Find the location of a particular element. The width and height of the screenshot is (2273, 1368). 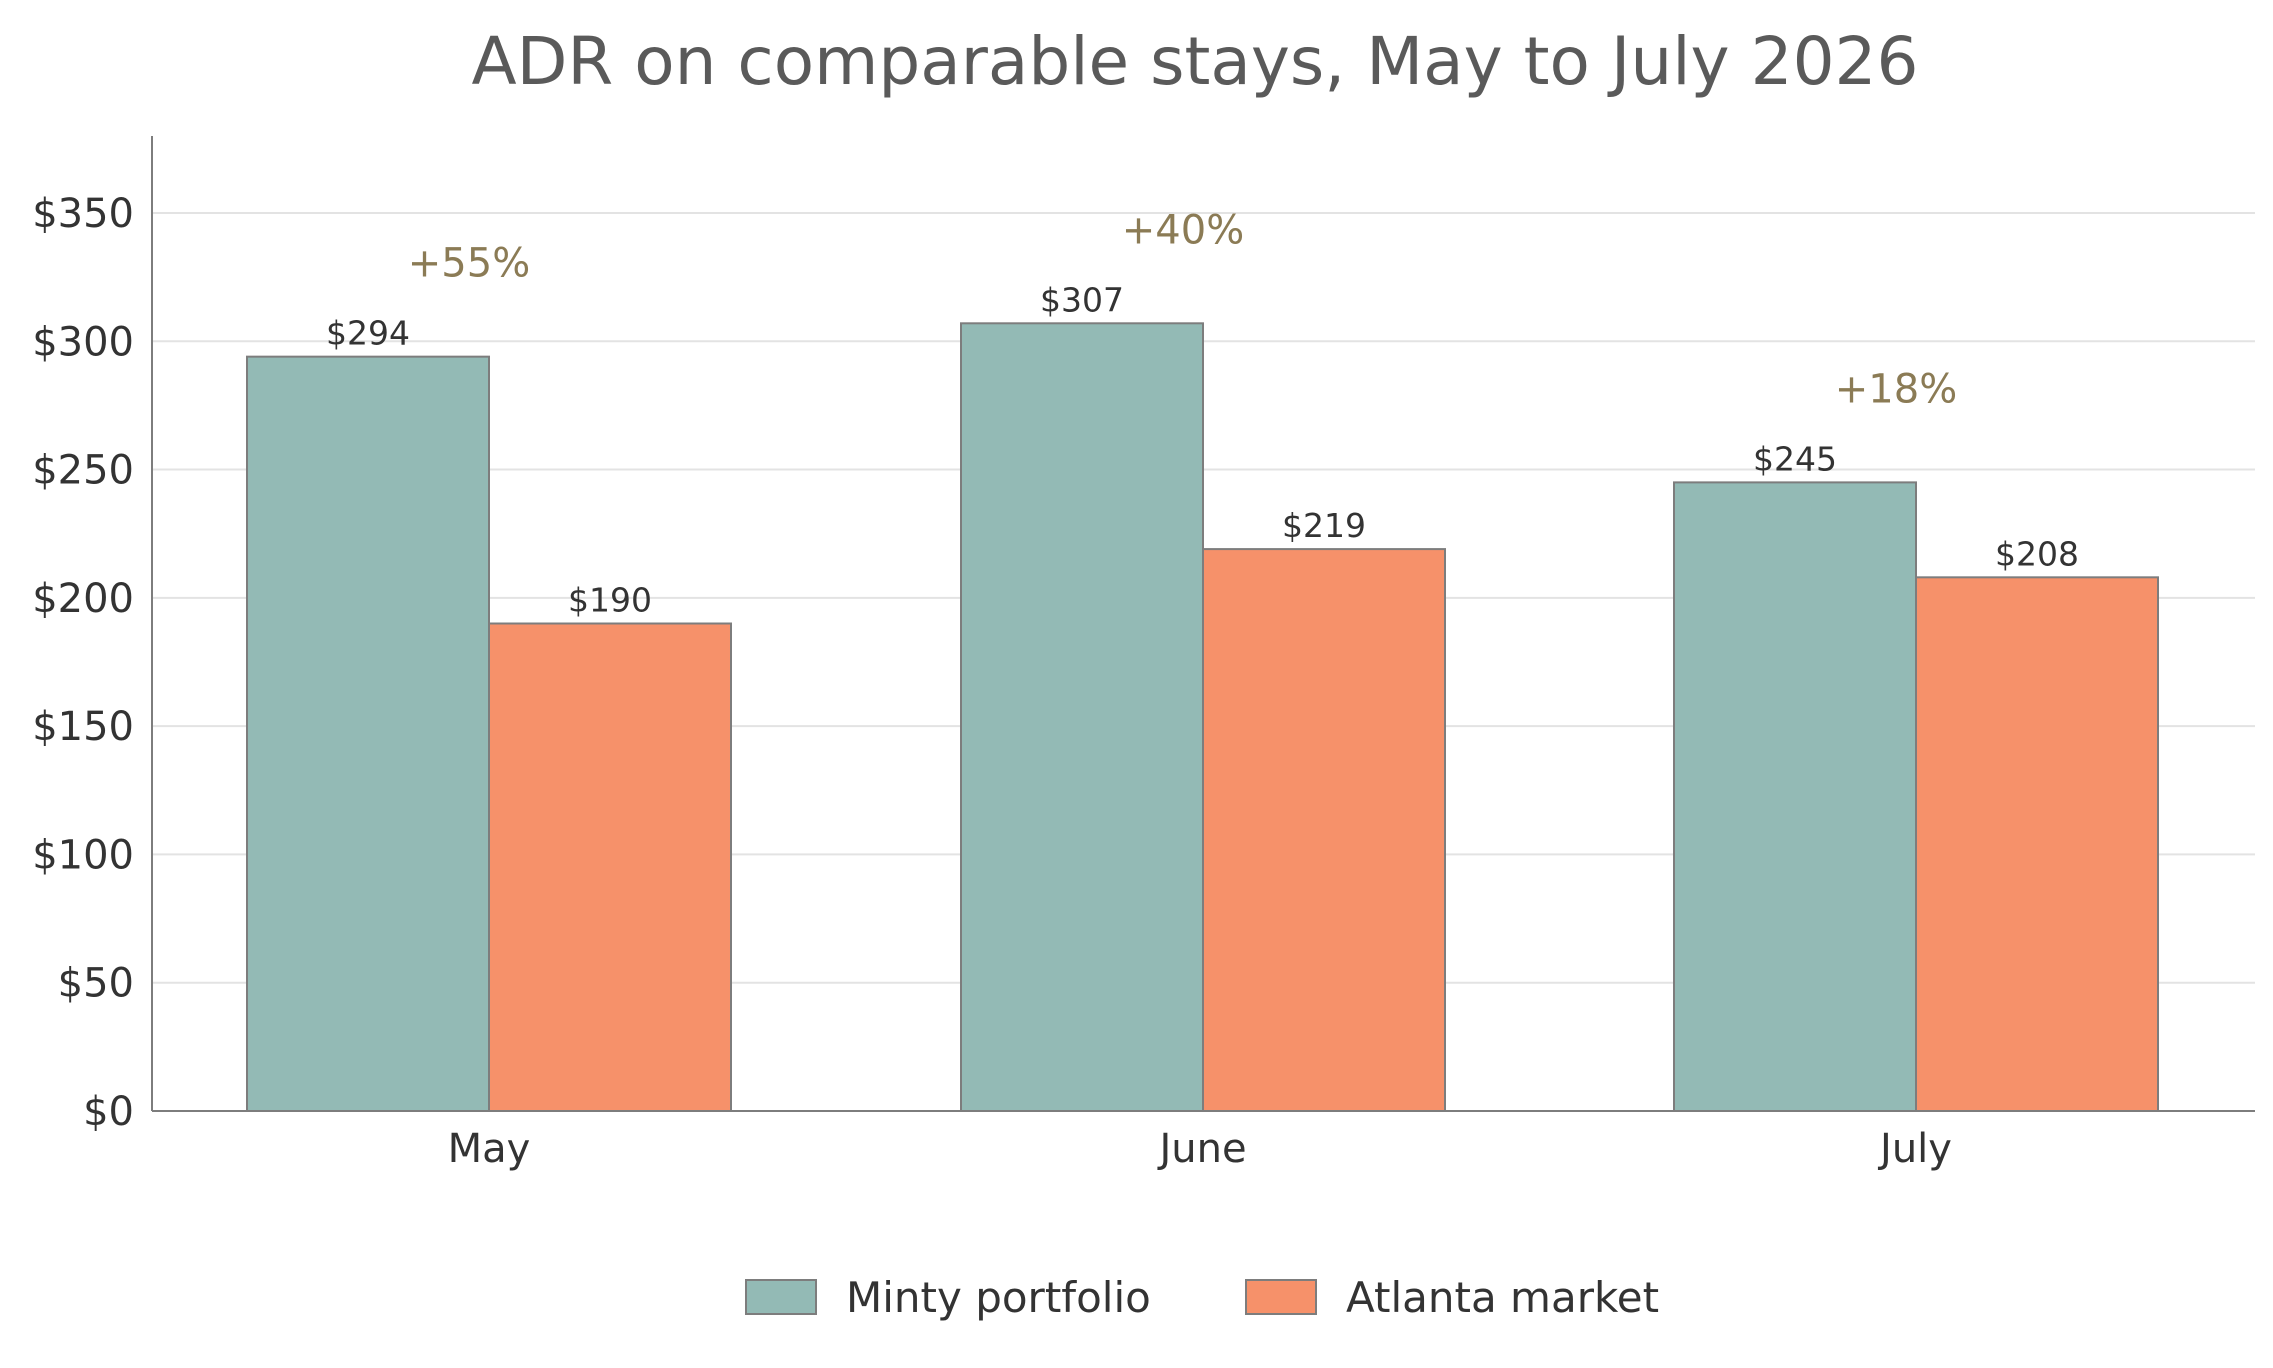

x-category-label: May is located at coordinates (489, 1149).